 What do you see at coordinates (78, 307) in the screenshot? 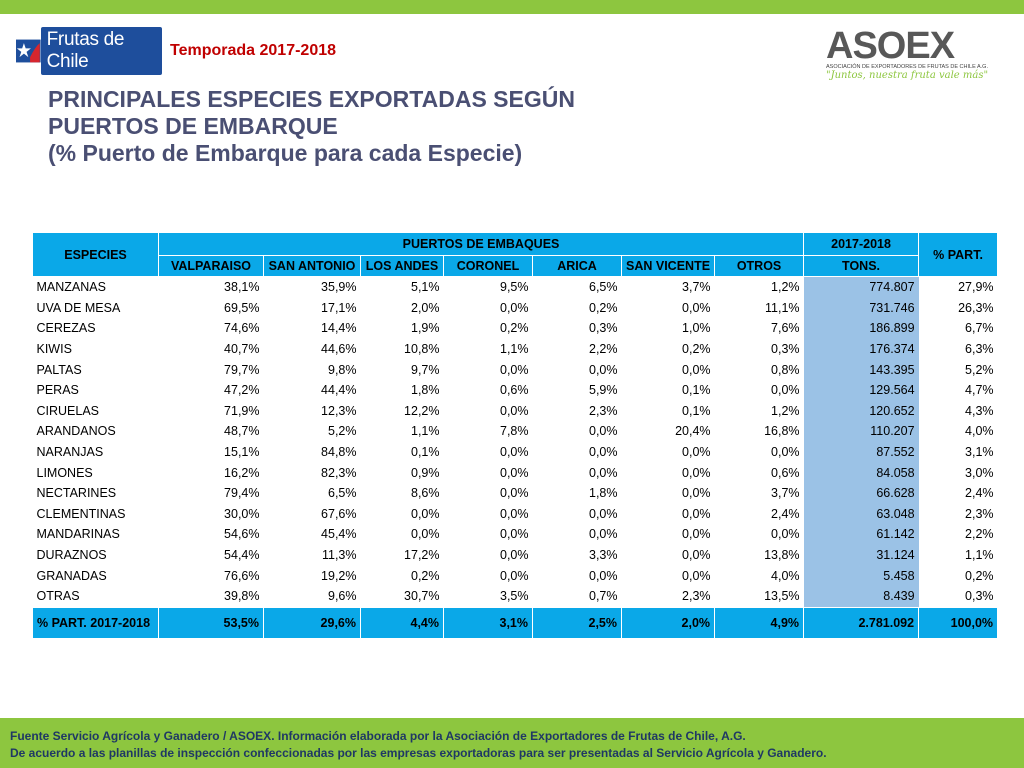
I see `species-name: UVA DE MESA` at bounding box center [78, 307].